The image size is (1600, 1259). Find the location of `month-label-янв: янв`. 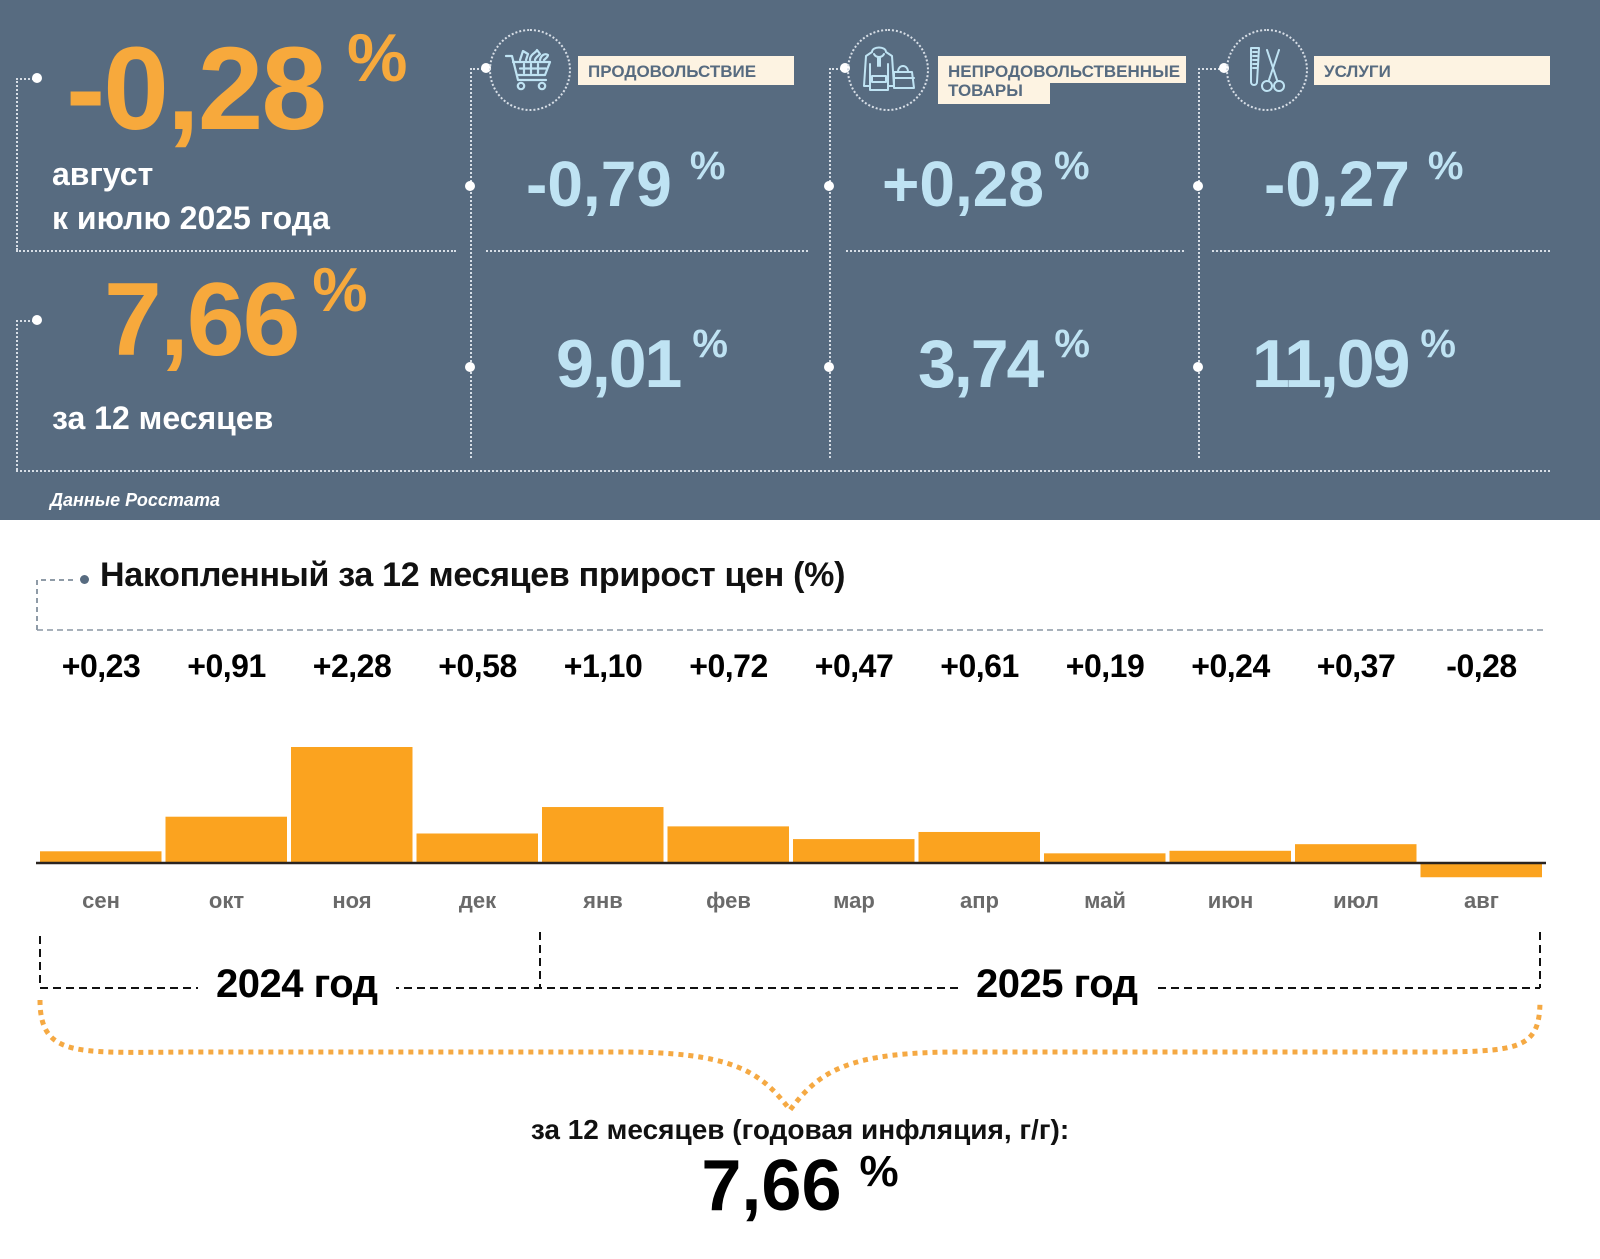

month-label-янв: янв is located at coordinates (603, 900).